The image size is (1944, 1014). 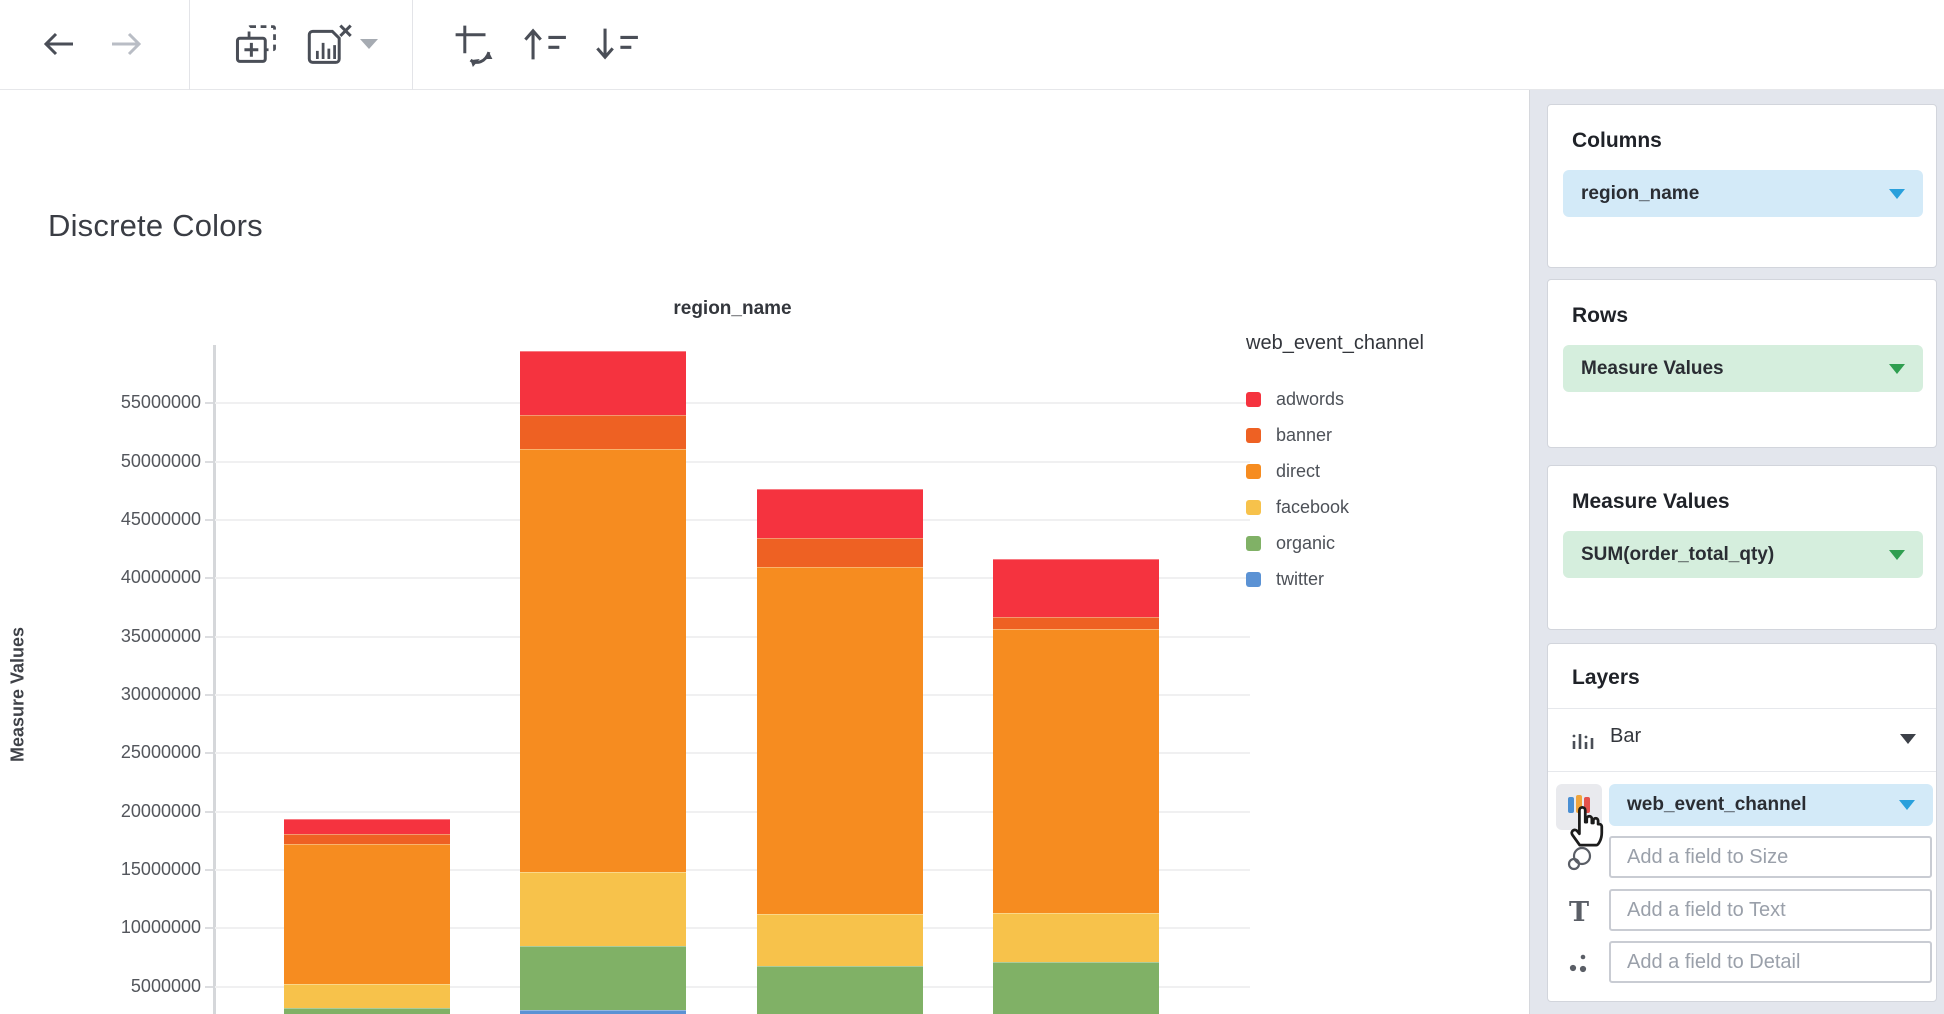 I want to click on legend-label: facebook, so click(x=1313, y=506).